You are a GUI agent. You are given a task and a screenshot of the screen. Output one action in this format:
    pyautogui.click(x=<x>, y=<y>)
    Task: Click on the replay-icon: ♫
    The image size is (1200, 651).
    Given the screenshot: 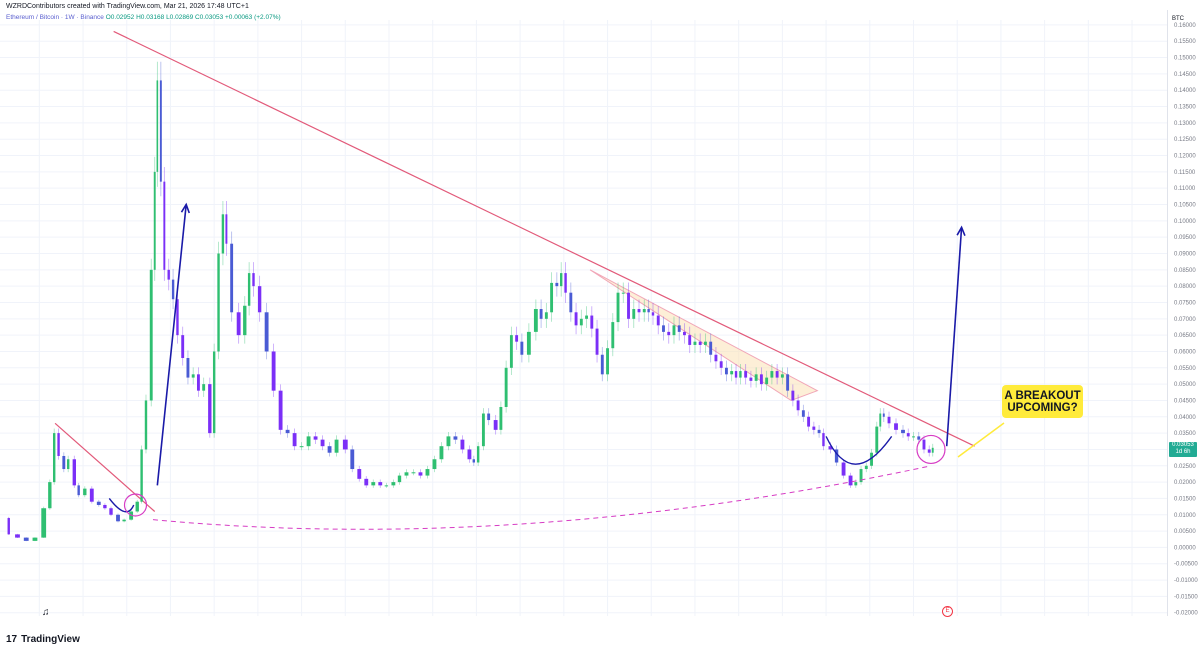 What is the action you would take?
    pyautogui.click(x=46, y=612)
    